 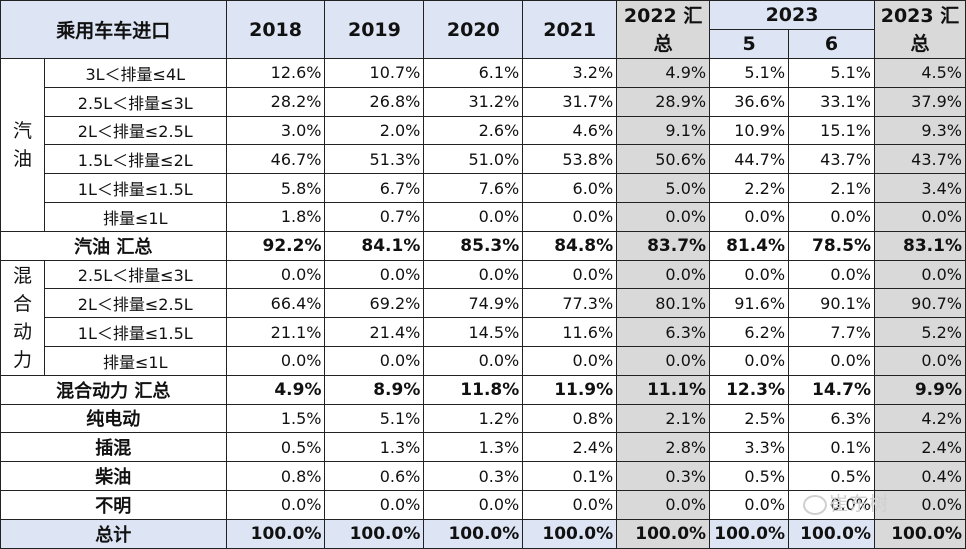 I want to click on value-cell: 80.1%, so click(x=663, y=303).